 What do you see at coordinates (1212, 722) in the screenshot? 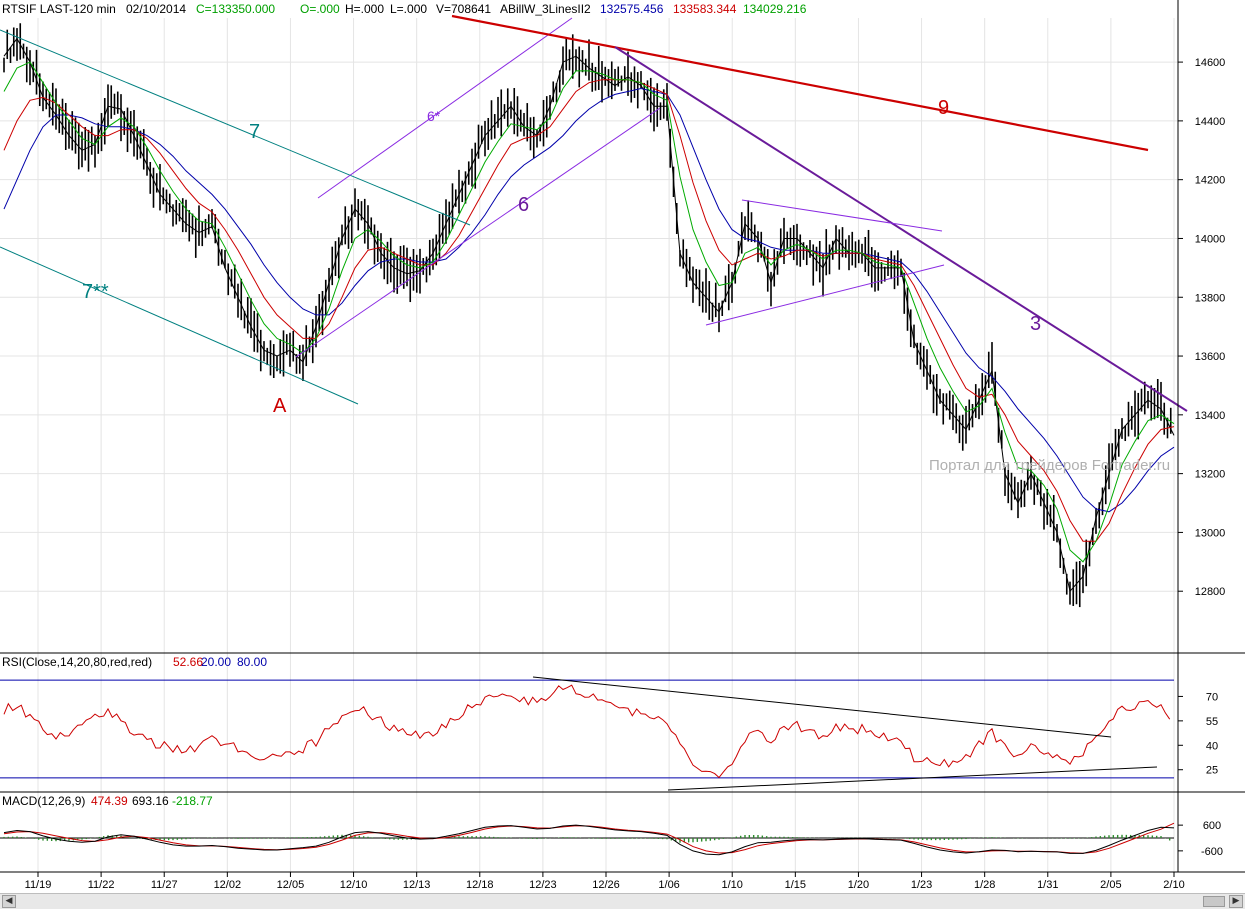
I see `rsi-tick-label: 55` at bounding box center [1212, 722].